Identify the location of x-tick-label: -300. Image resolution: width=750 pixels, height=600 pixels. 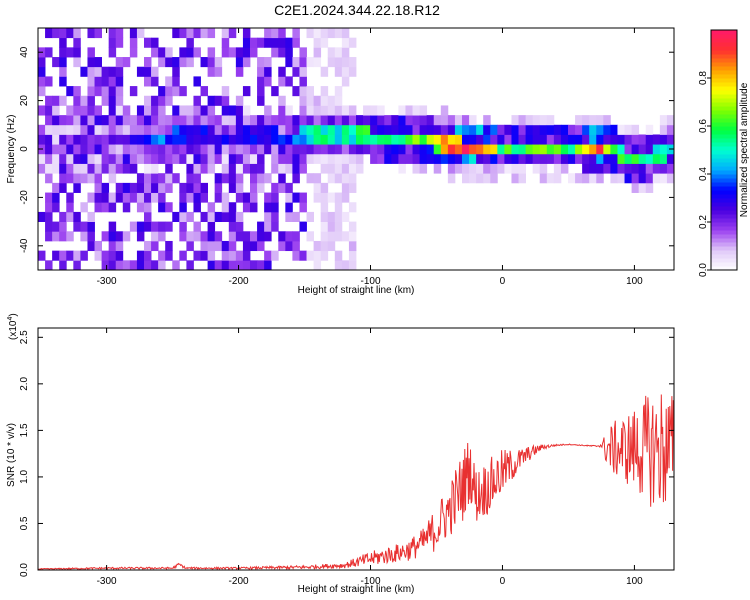
(107, 581).